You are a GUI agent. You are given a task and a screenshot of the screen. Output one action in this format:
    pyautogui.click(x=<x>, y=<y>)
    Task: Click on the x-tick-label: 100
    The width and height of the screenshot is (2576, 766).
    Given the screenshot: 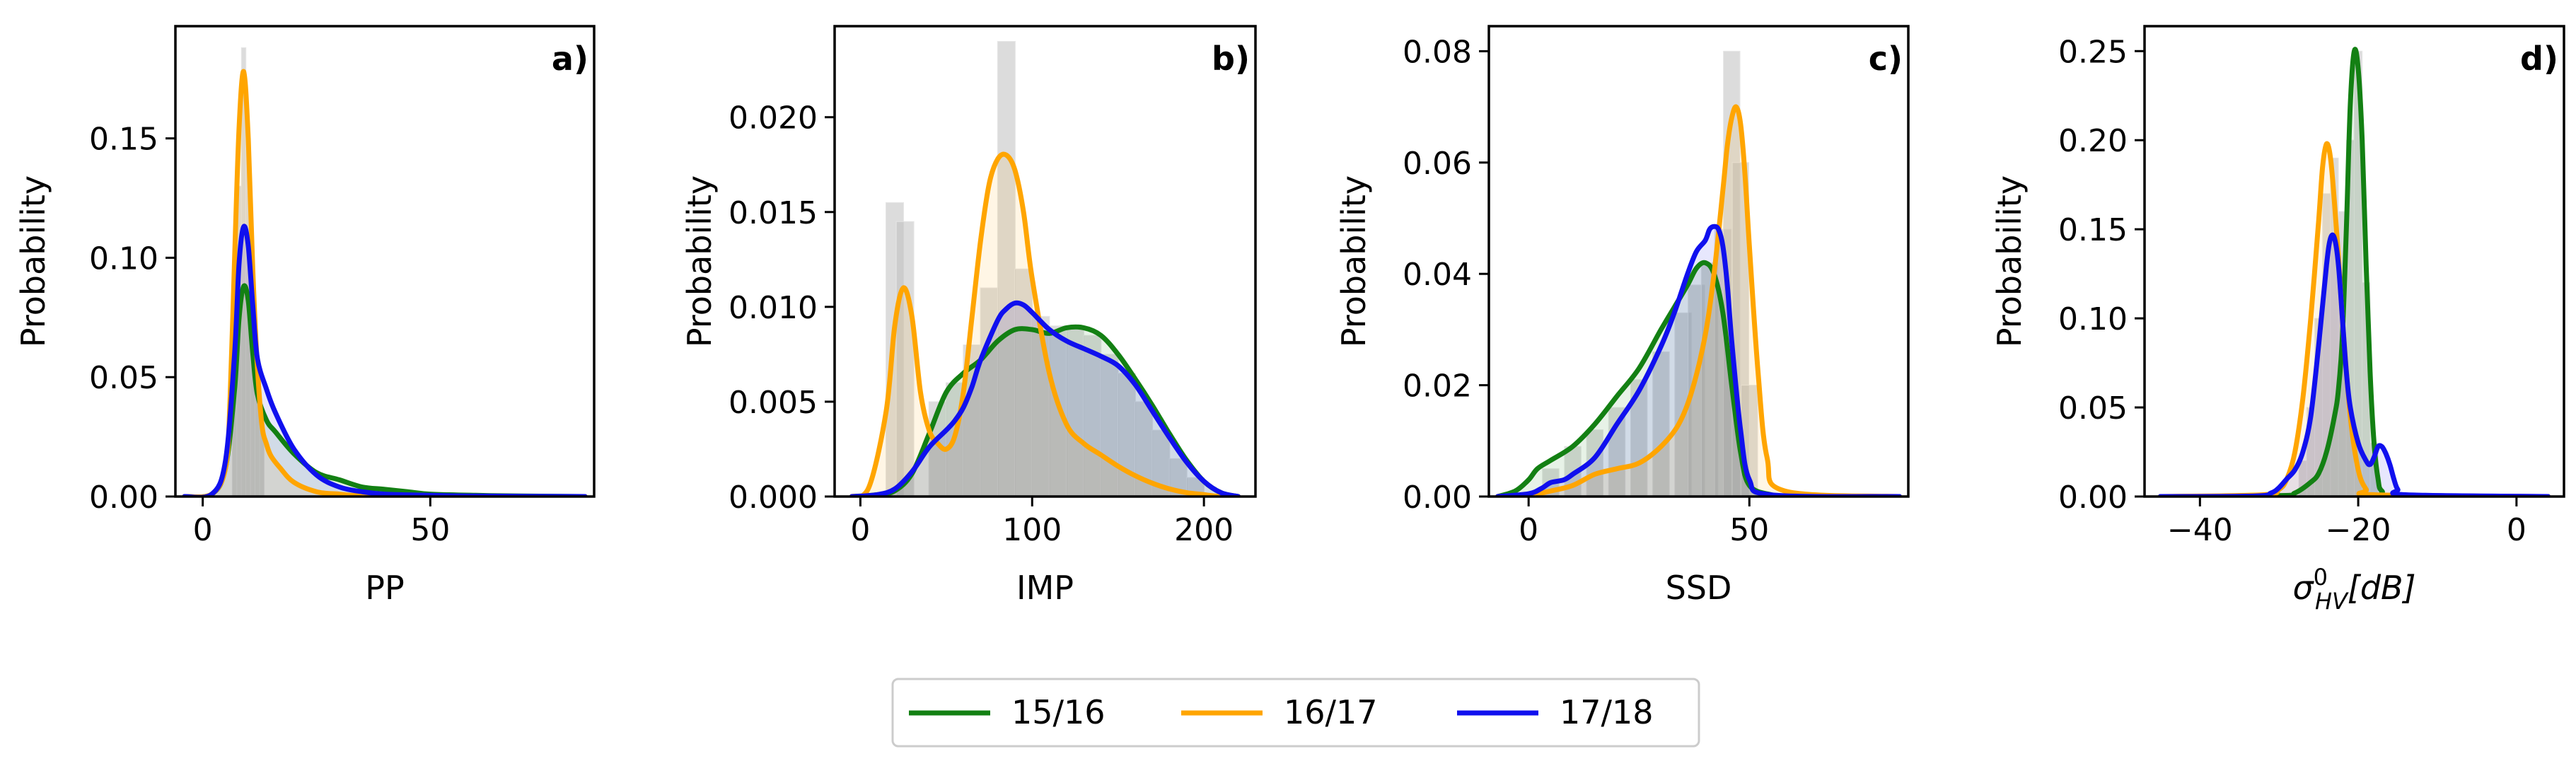 What is the action you would take?
    pyautogui.click(x=1032, y=530)
    